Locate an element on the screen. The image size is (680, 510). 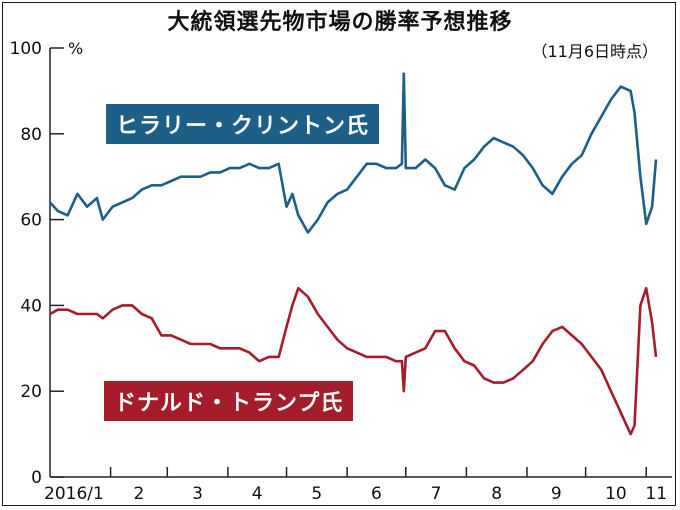
y-tick-label: 100 is located at coordinates (26, 49).